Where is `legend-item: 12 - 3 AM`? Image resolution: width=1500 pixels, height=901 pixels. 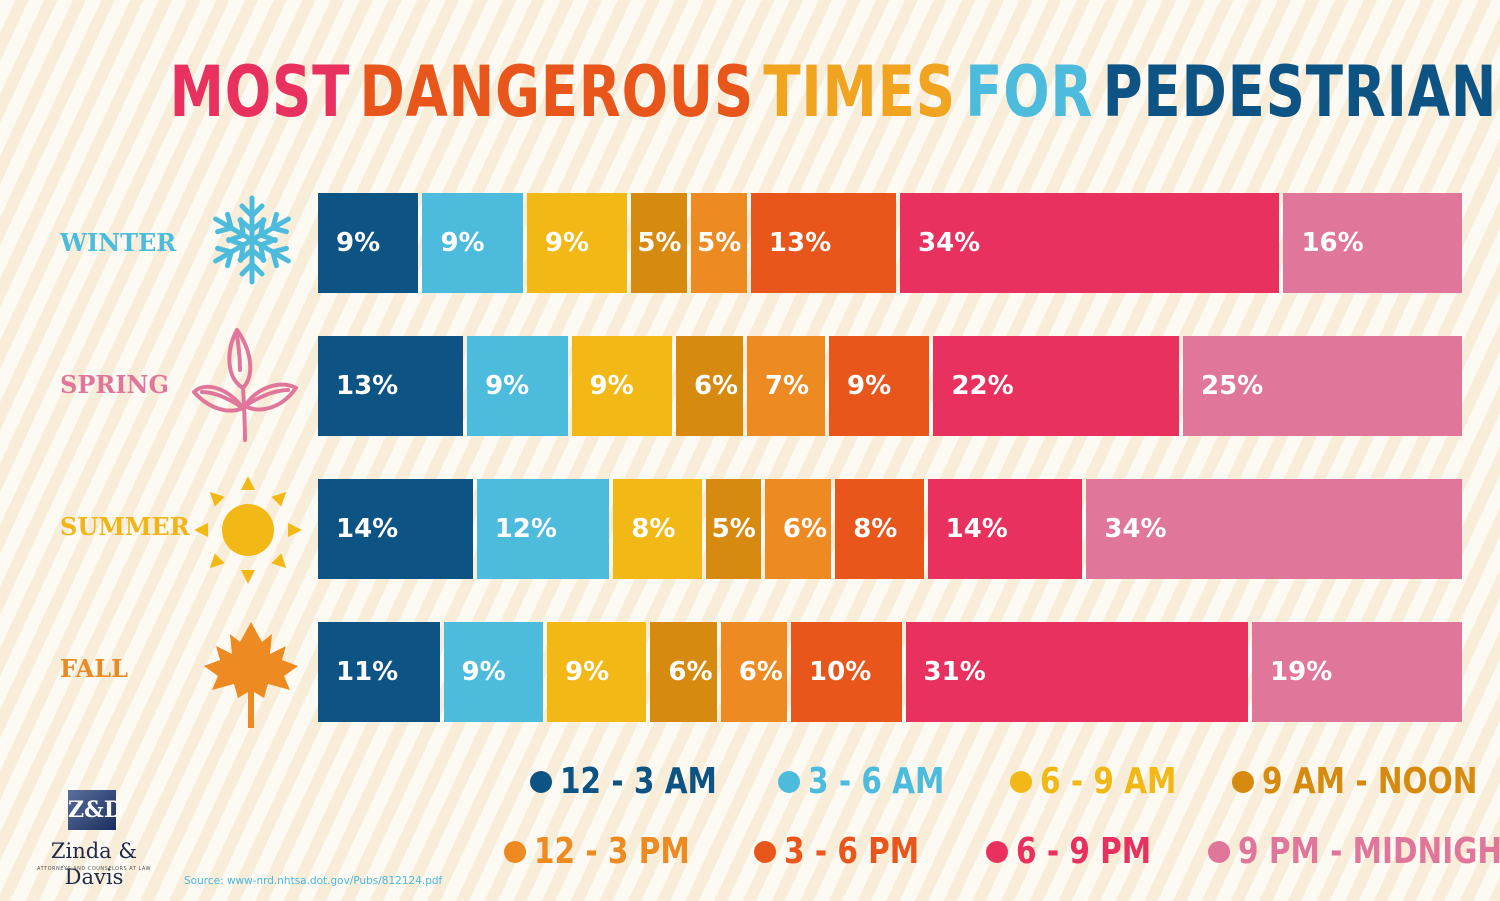 legend-item: 12 - 3 AM is located at coordinates (640, 782).